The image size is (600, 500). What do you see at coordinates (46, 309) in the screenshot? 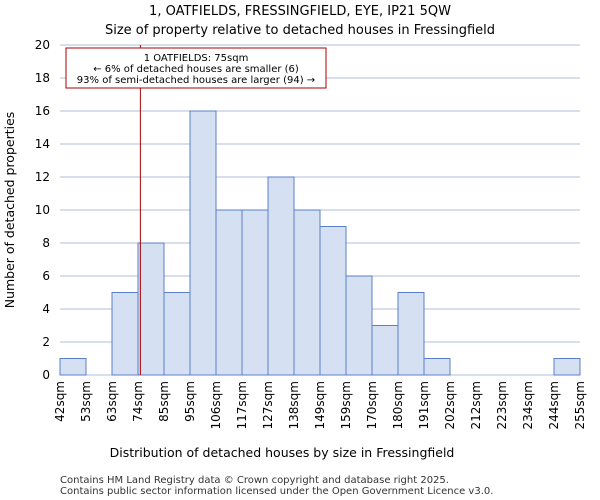
I see `y-tick-label: 4` at bounding box center [46, 309].